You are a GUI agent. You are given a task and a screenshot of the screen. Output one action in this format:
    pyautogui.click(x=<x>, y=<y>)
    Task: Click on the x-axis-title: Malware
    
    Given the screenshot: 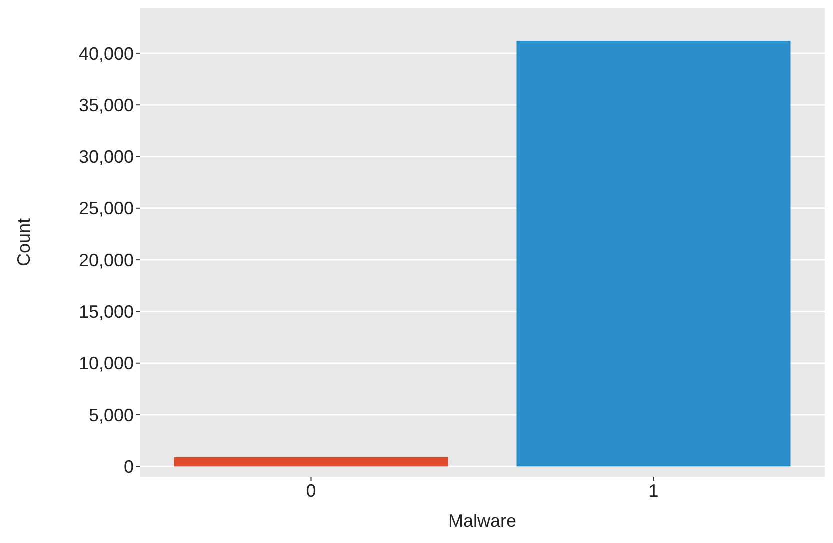 What is the action you would take?
    pyautogui.click(x=482, y=521)
    